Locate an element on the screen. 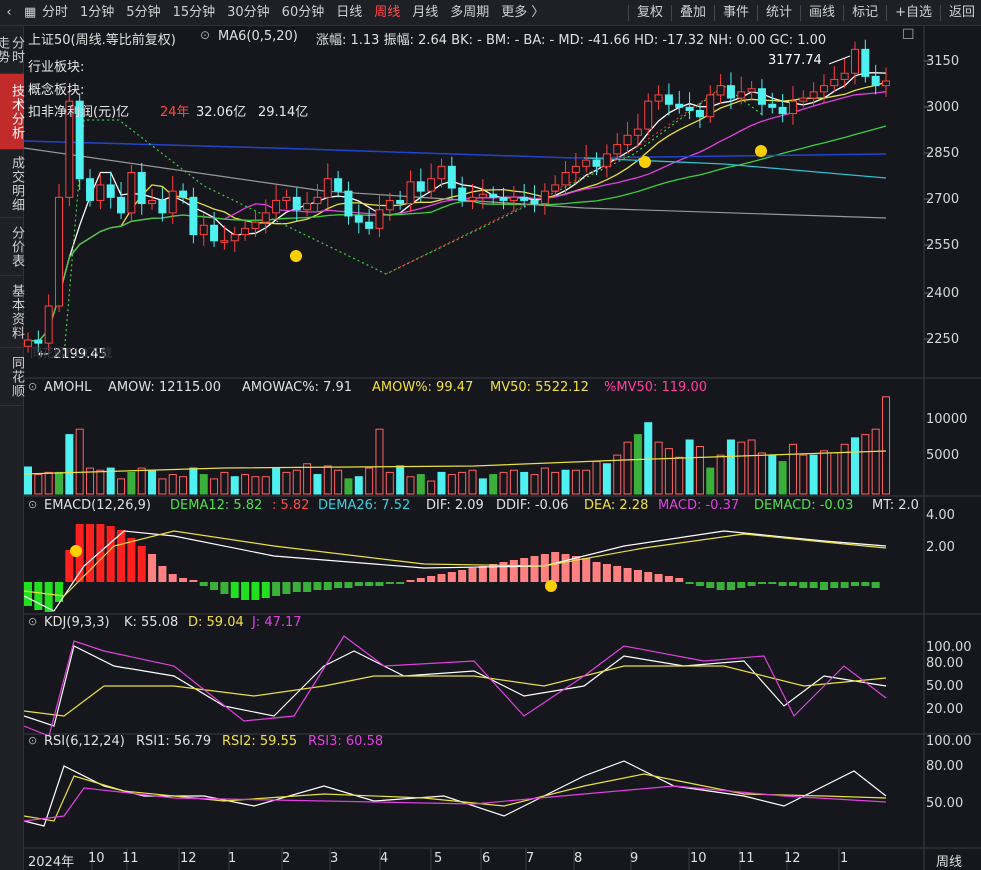 This screenshot has width=981, height=870. rsi-name: RSI(6,12,24) is located at coordinates (84, 741).